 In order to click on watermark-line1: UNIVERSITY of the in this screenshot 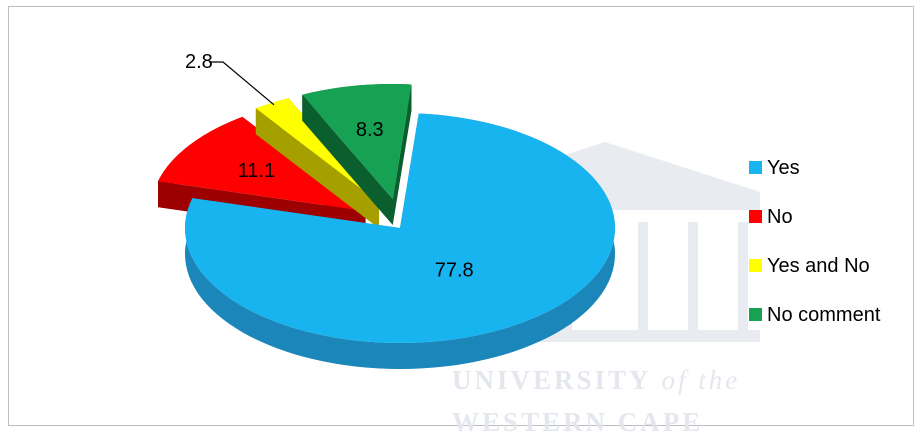, I will do `click(596, 380)`.